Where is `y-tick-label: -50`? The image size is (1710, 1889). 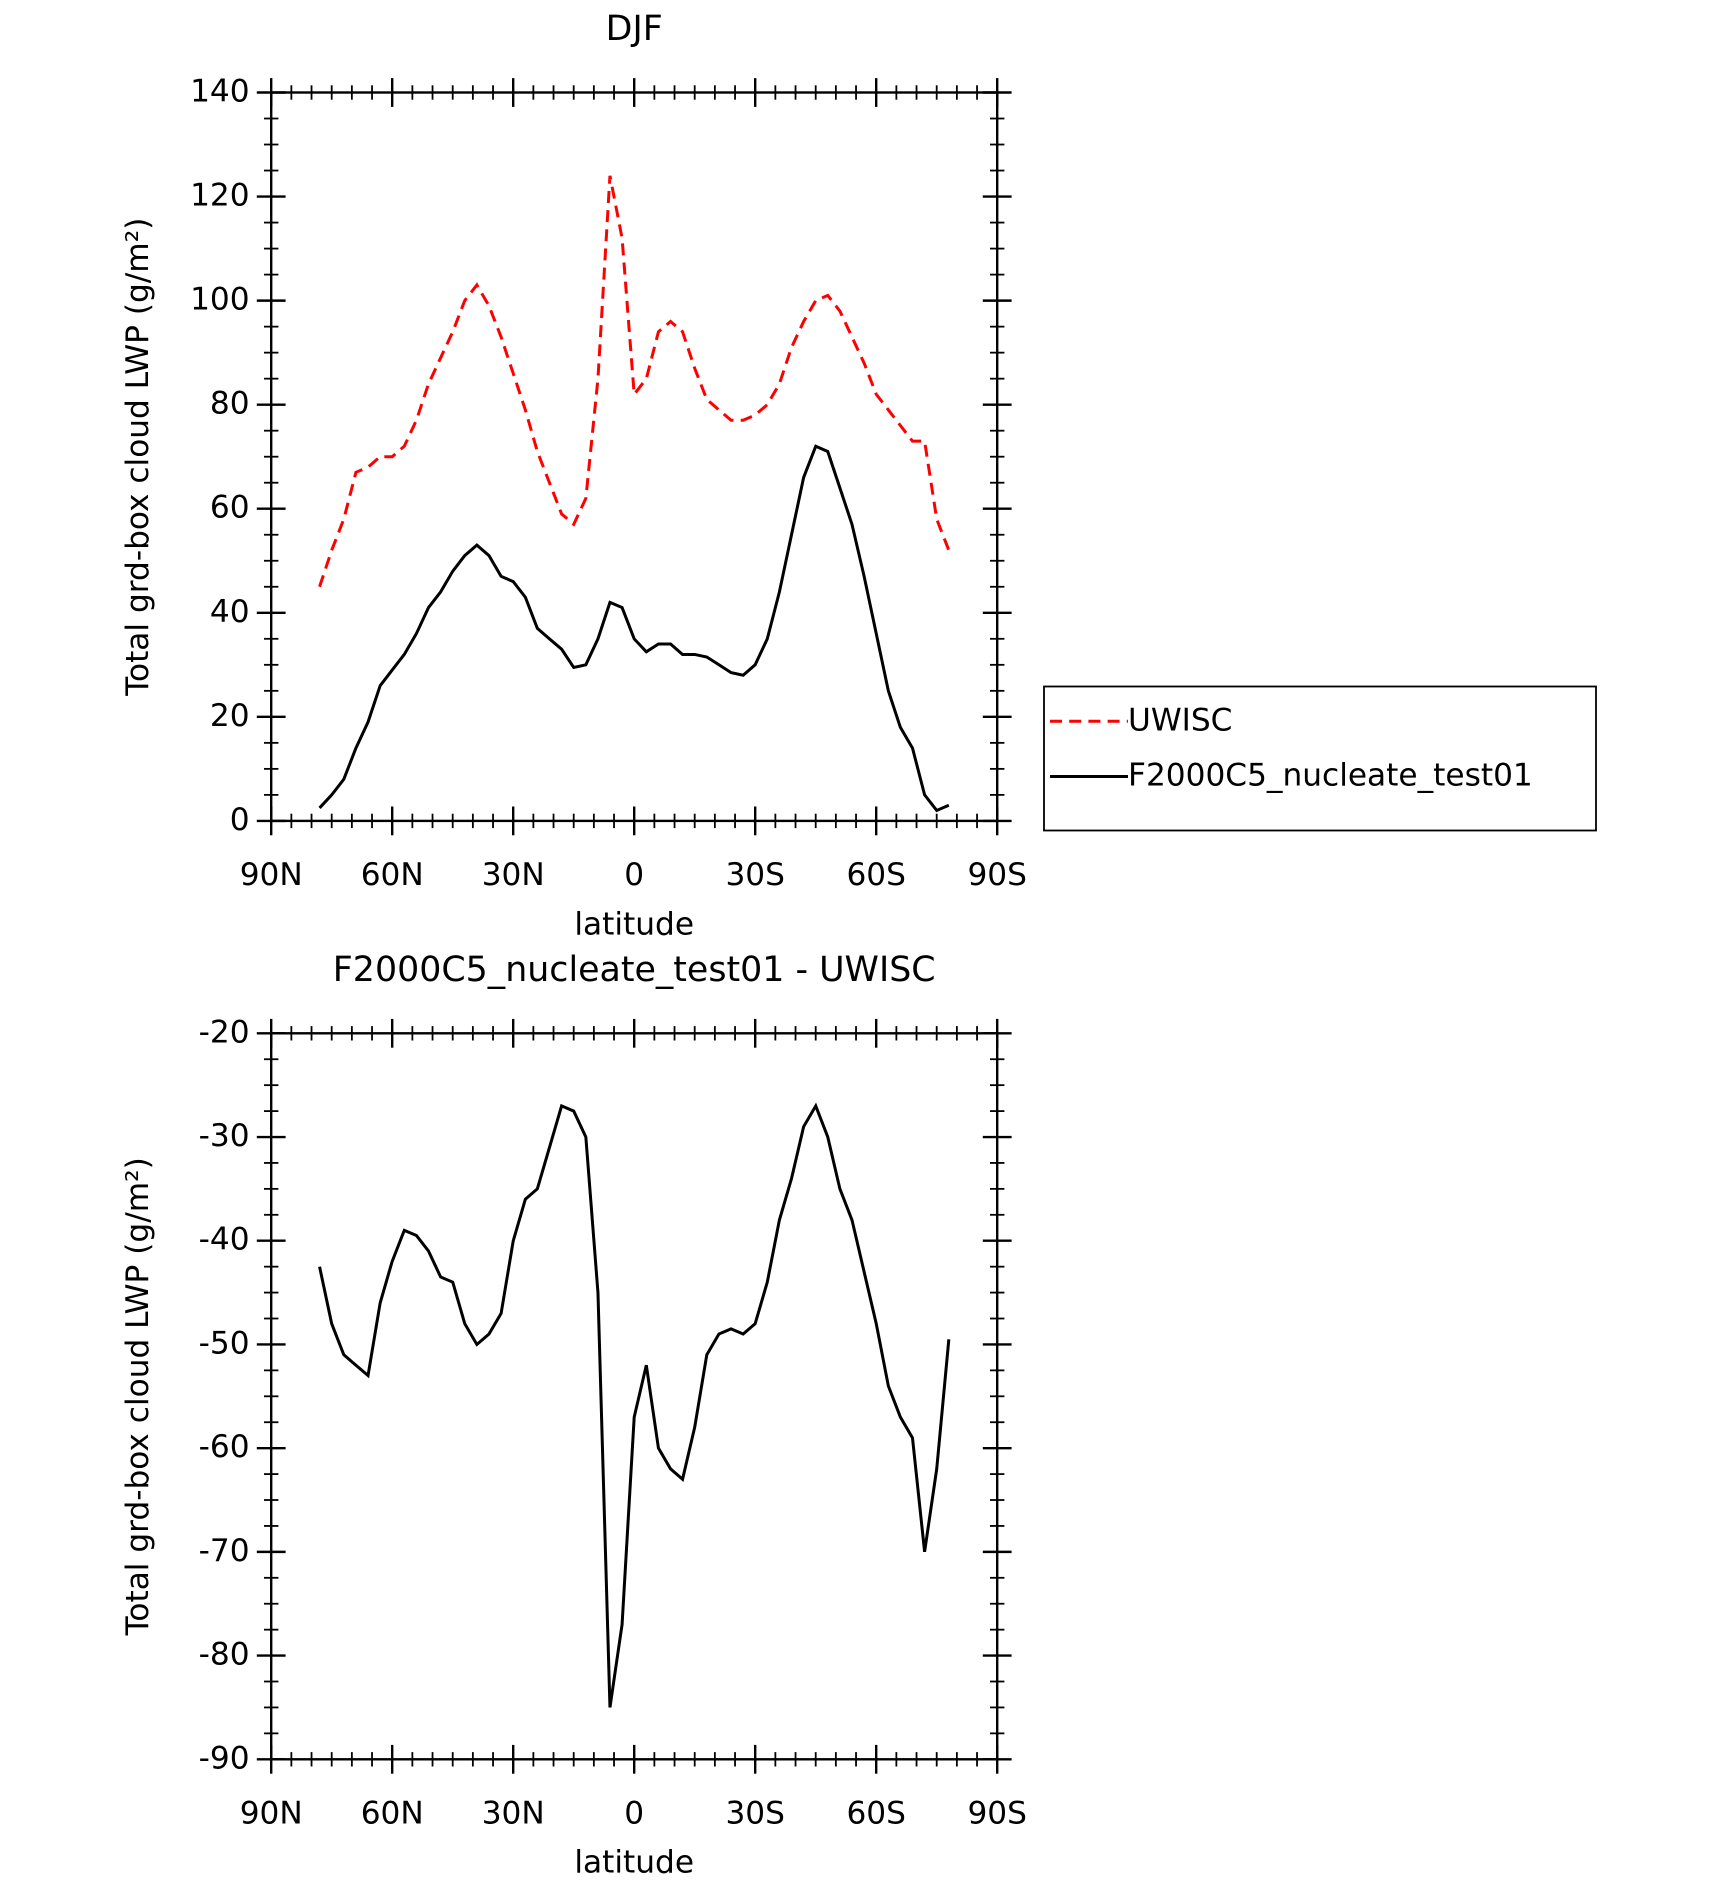
y-tick-label: -50 is located at coordinates (224, 1343).